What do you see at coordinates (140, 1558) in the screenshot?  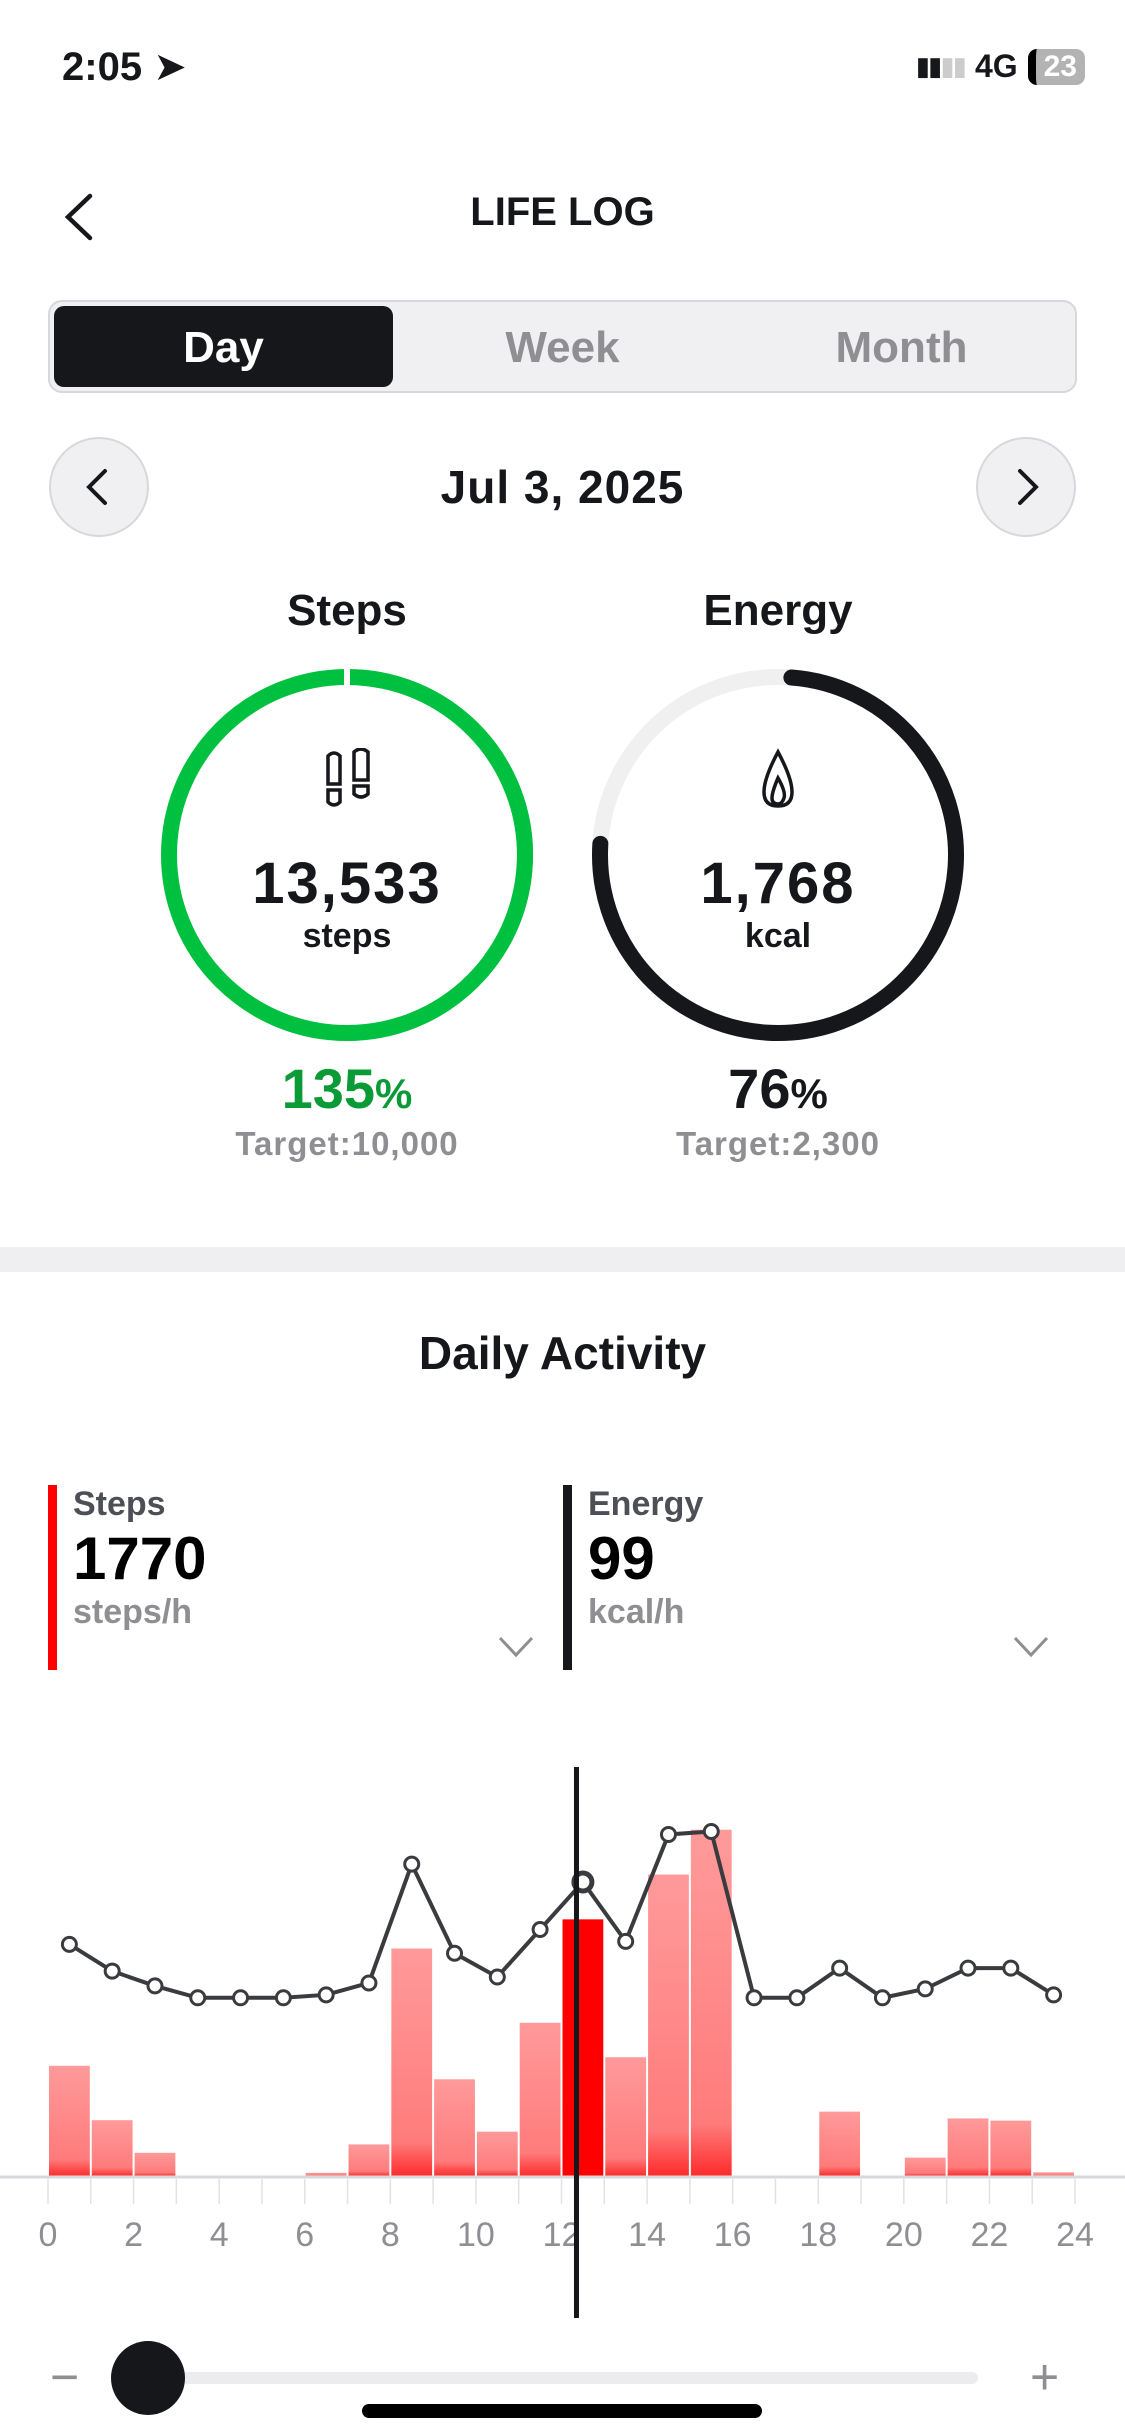 I see `steps-legend-value: 1770` at bounding box center [140, 1558].